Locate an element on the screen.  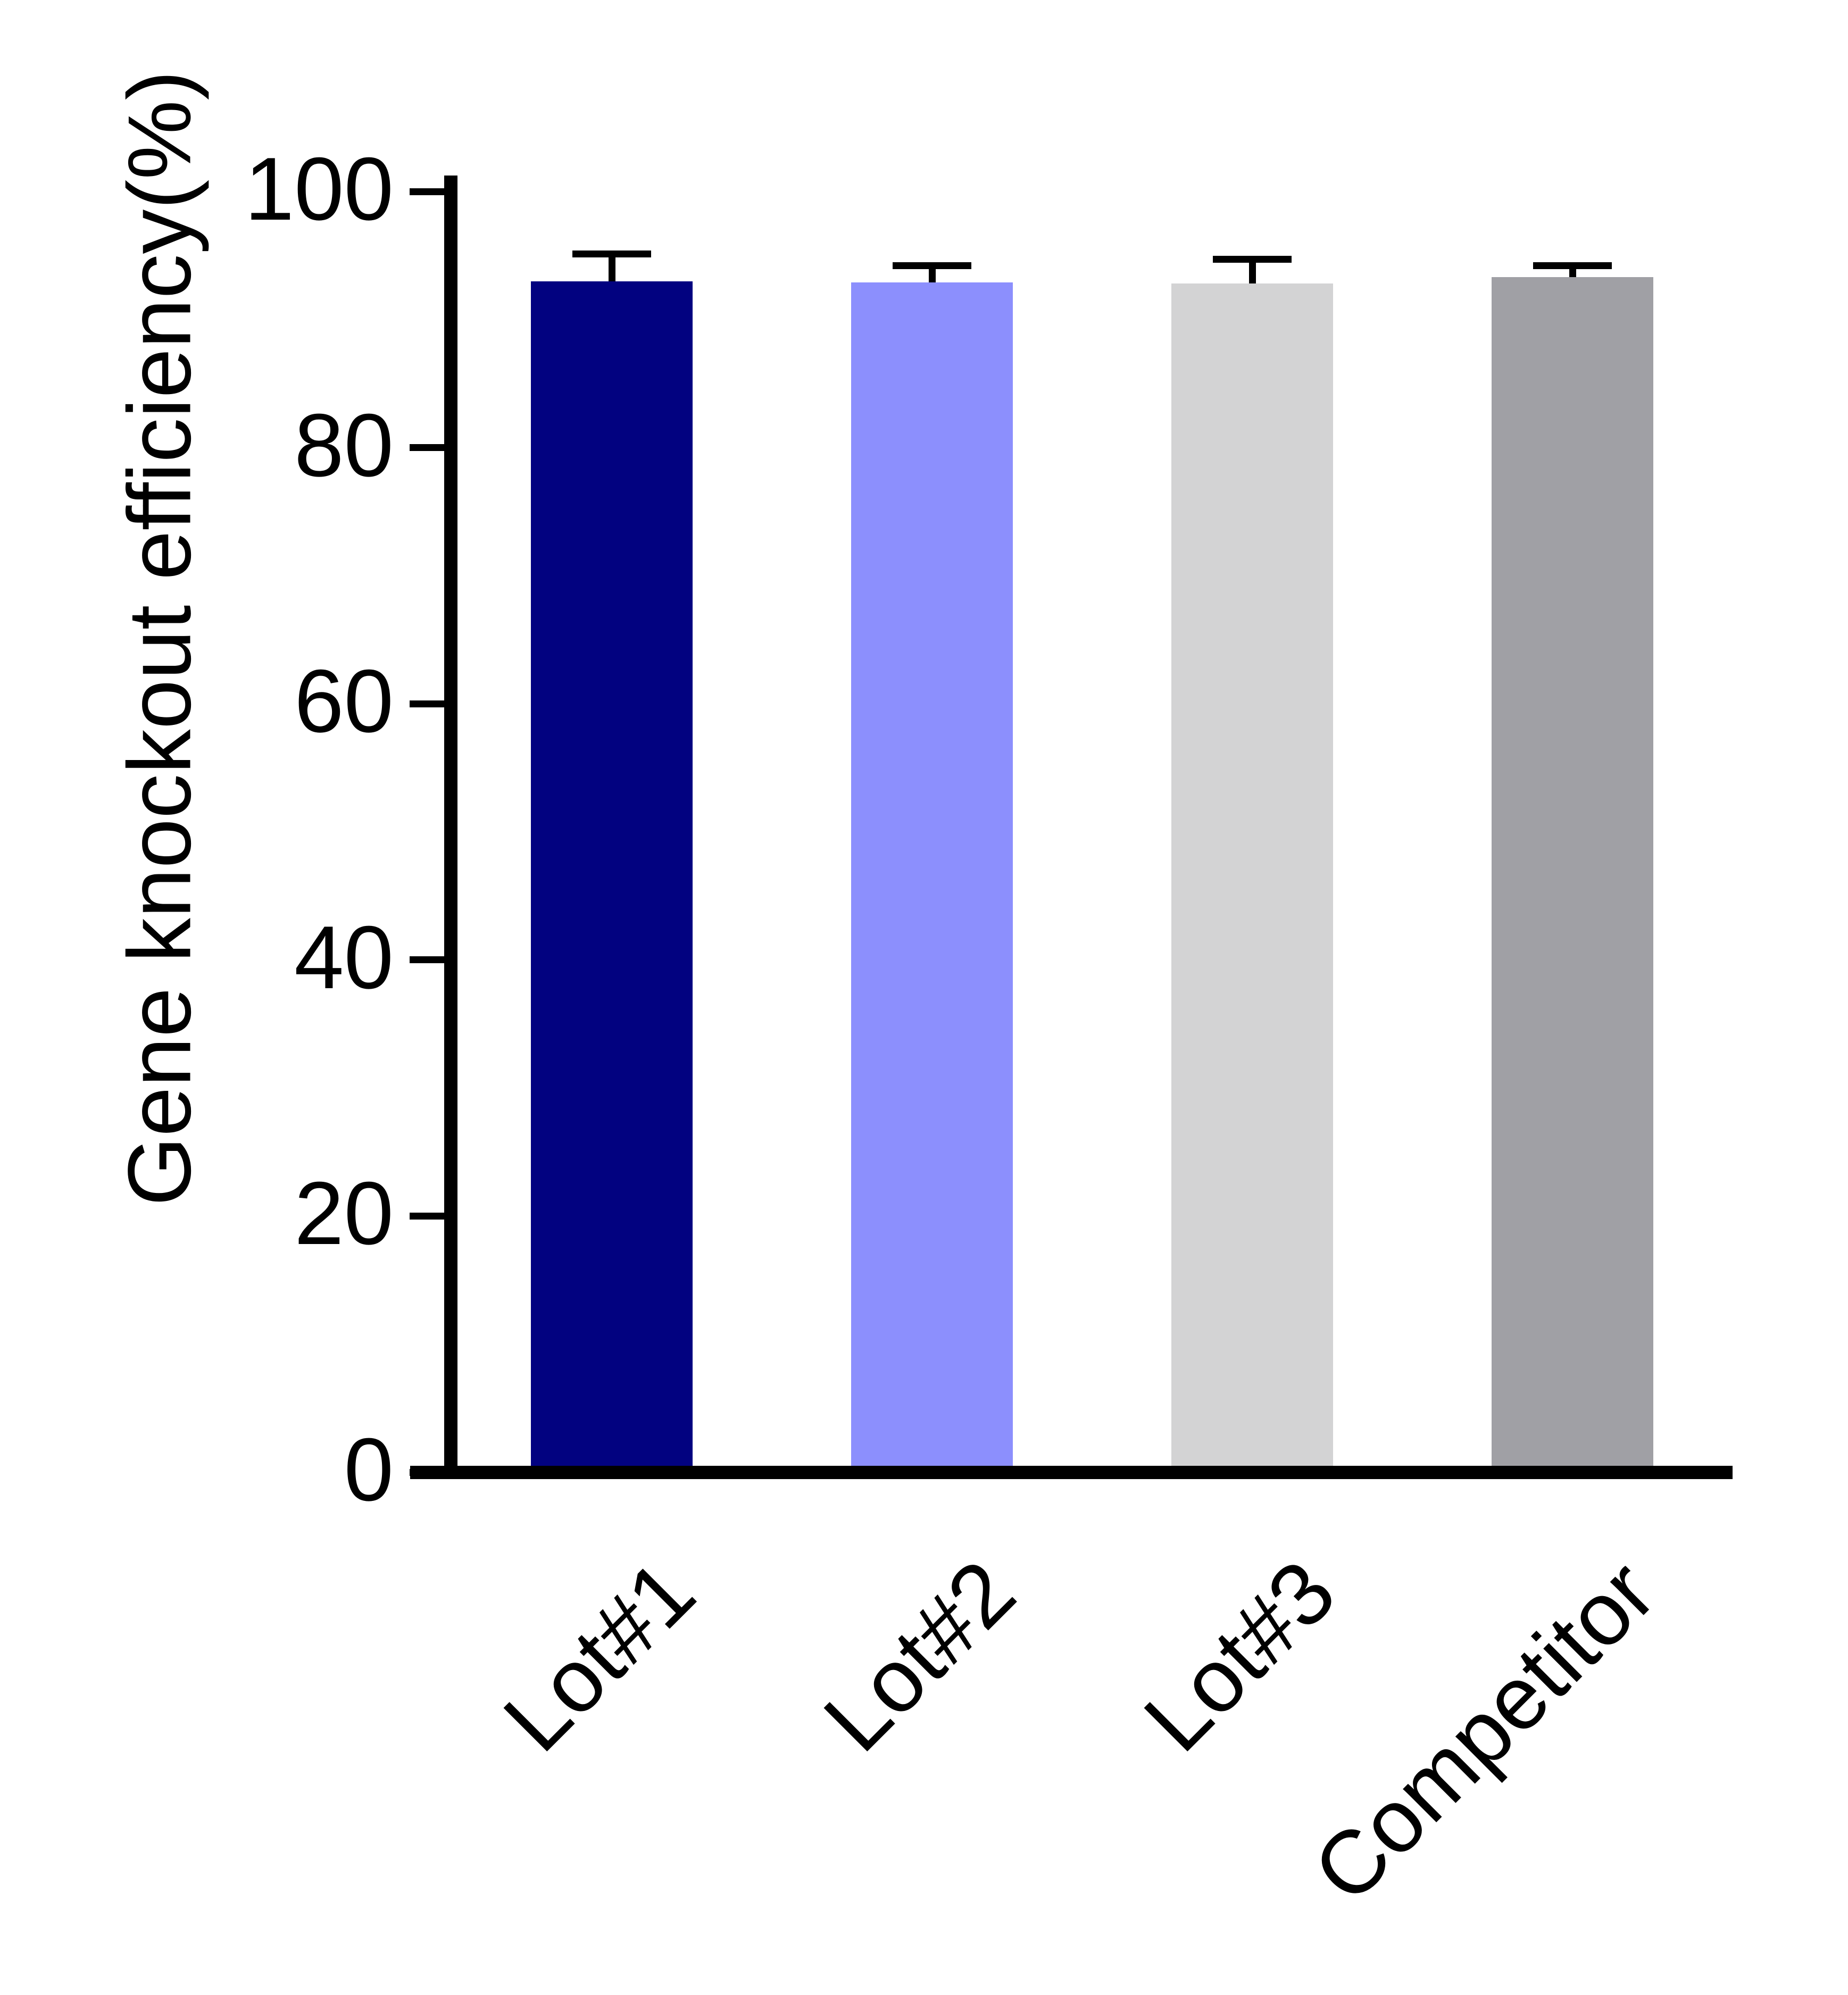
y-tick-label: 40 is located at coordinates (344, 957).